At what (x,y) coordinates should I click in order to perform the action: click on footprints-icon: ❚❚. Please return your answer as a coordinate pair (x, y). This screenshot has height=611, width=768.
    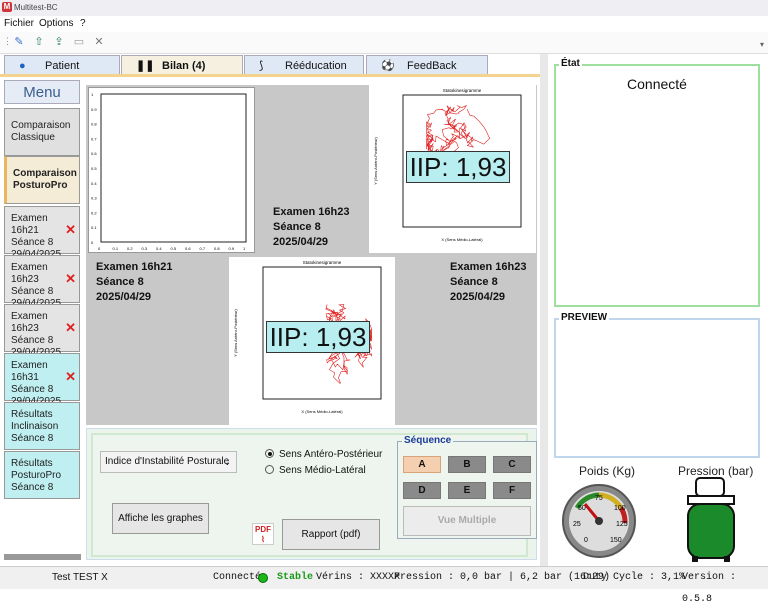
    Looking at the image, I should click on (145, 66).